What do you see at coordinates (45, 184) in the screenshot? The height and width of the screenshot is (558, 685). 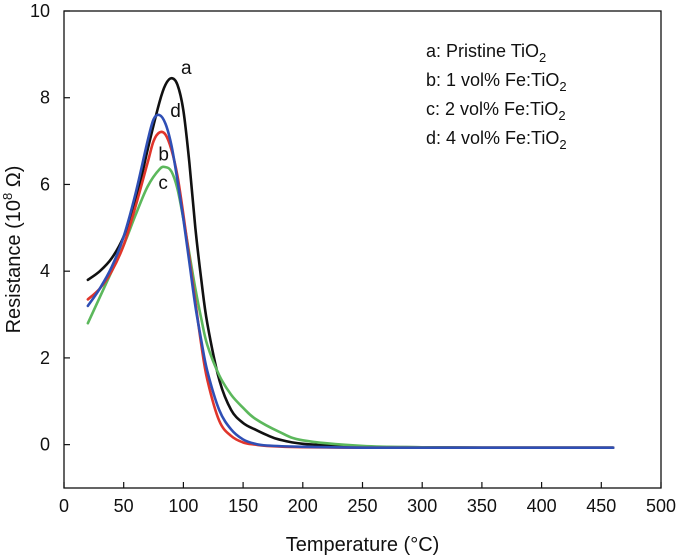 I see `y-tick-label: 6` at bounding box center [45, 184].